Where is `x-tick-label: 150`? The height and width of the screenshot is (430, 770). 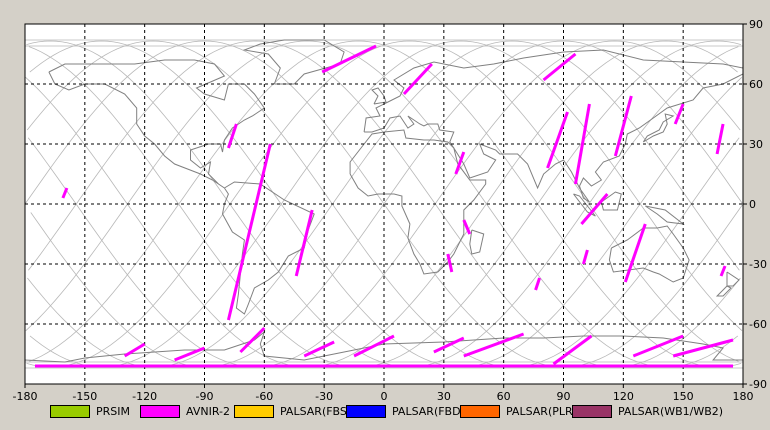
x-tick-label: 150 is located at coordinates (683, 396).